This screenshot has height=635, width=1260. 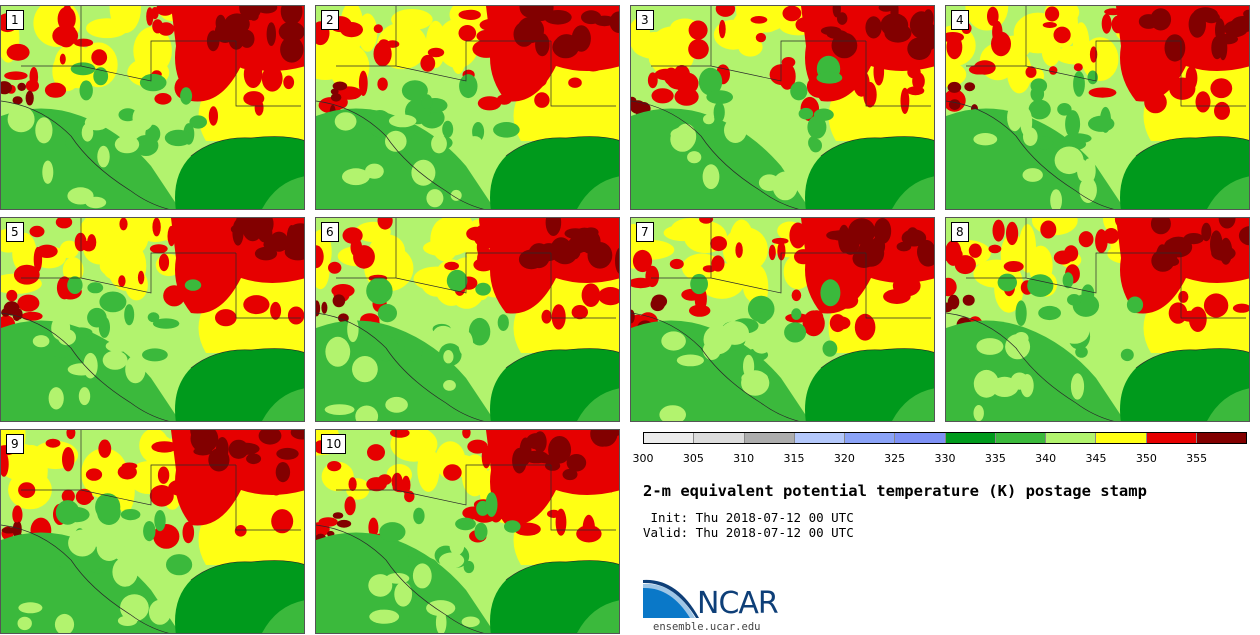 What do you see at coordinates (748, 517) in the screenshot?
I see `init-time: Init: Thu 2018-07-12 00 UTC` at bounding box center [748, 517].